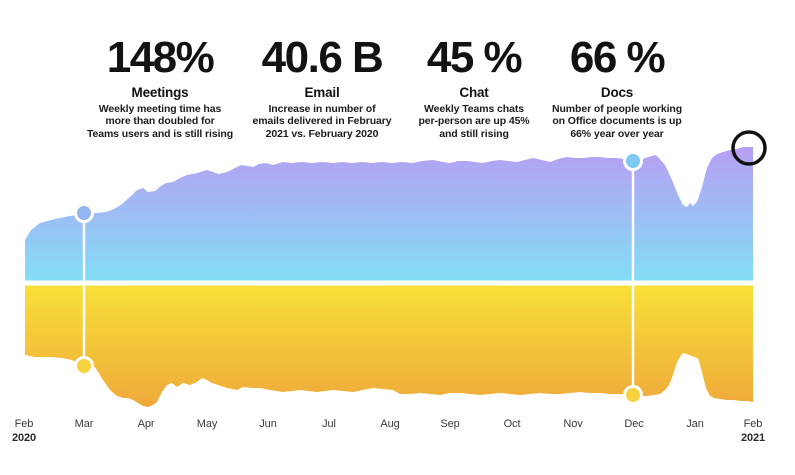  Describe the element at coordinates (84, 366) in the screenshot. I see `reference-dot-bottom-mar` at that location.